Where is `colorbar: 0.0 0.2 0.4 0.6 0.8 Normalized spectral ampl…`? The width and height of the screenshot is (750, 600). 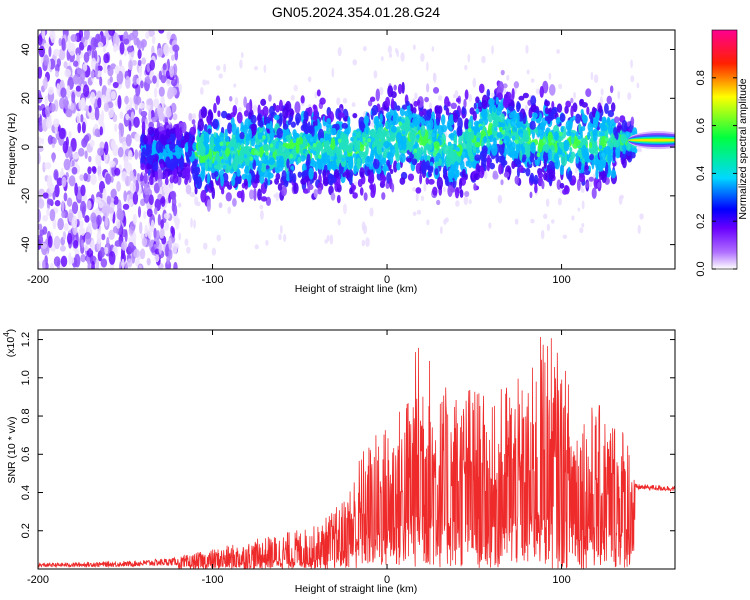 colorbar: 0.0 0.2 0.4 0.6 0.8 Normalized spectral ampl… is located at coordinates (722, 153).